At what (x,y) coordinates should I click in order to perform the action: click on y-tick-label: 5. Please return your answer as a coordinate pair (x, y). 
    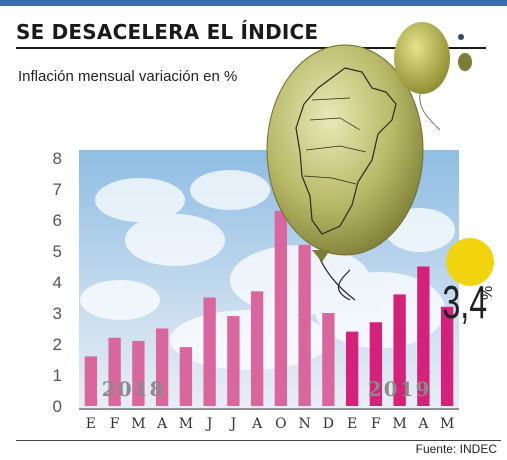
    Looking at the image, I should click on (57, 251).